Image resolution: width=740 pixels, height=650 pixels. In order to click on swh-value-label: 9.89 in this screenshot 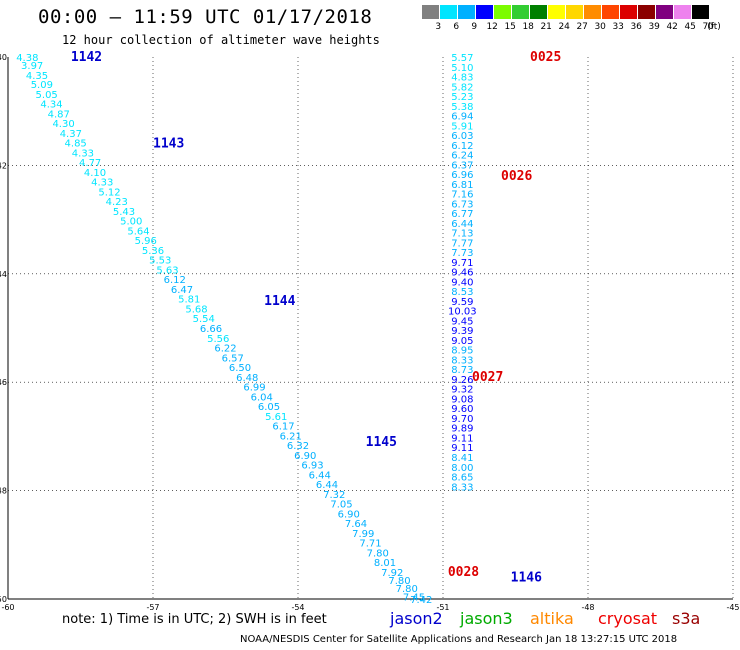, I will do `click(462, 429)`.